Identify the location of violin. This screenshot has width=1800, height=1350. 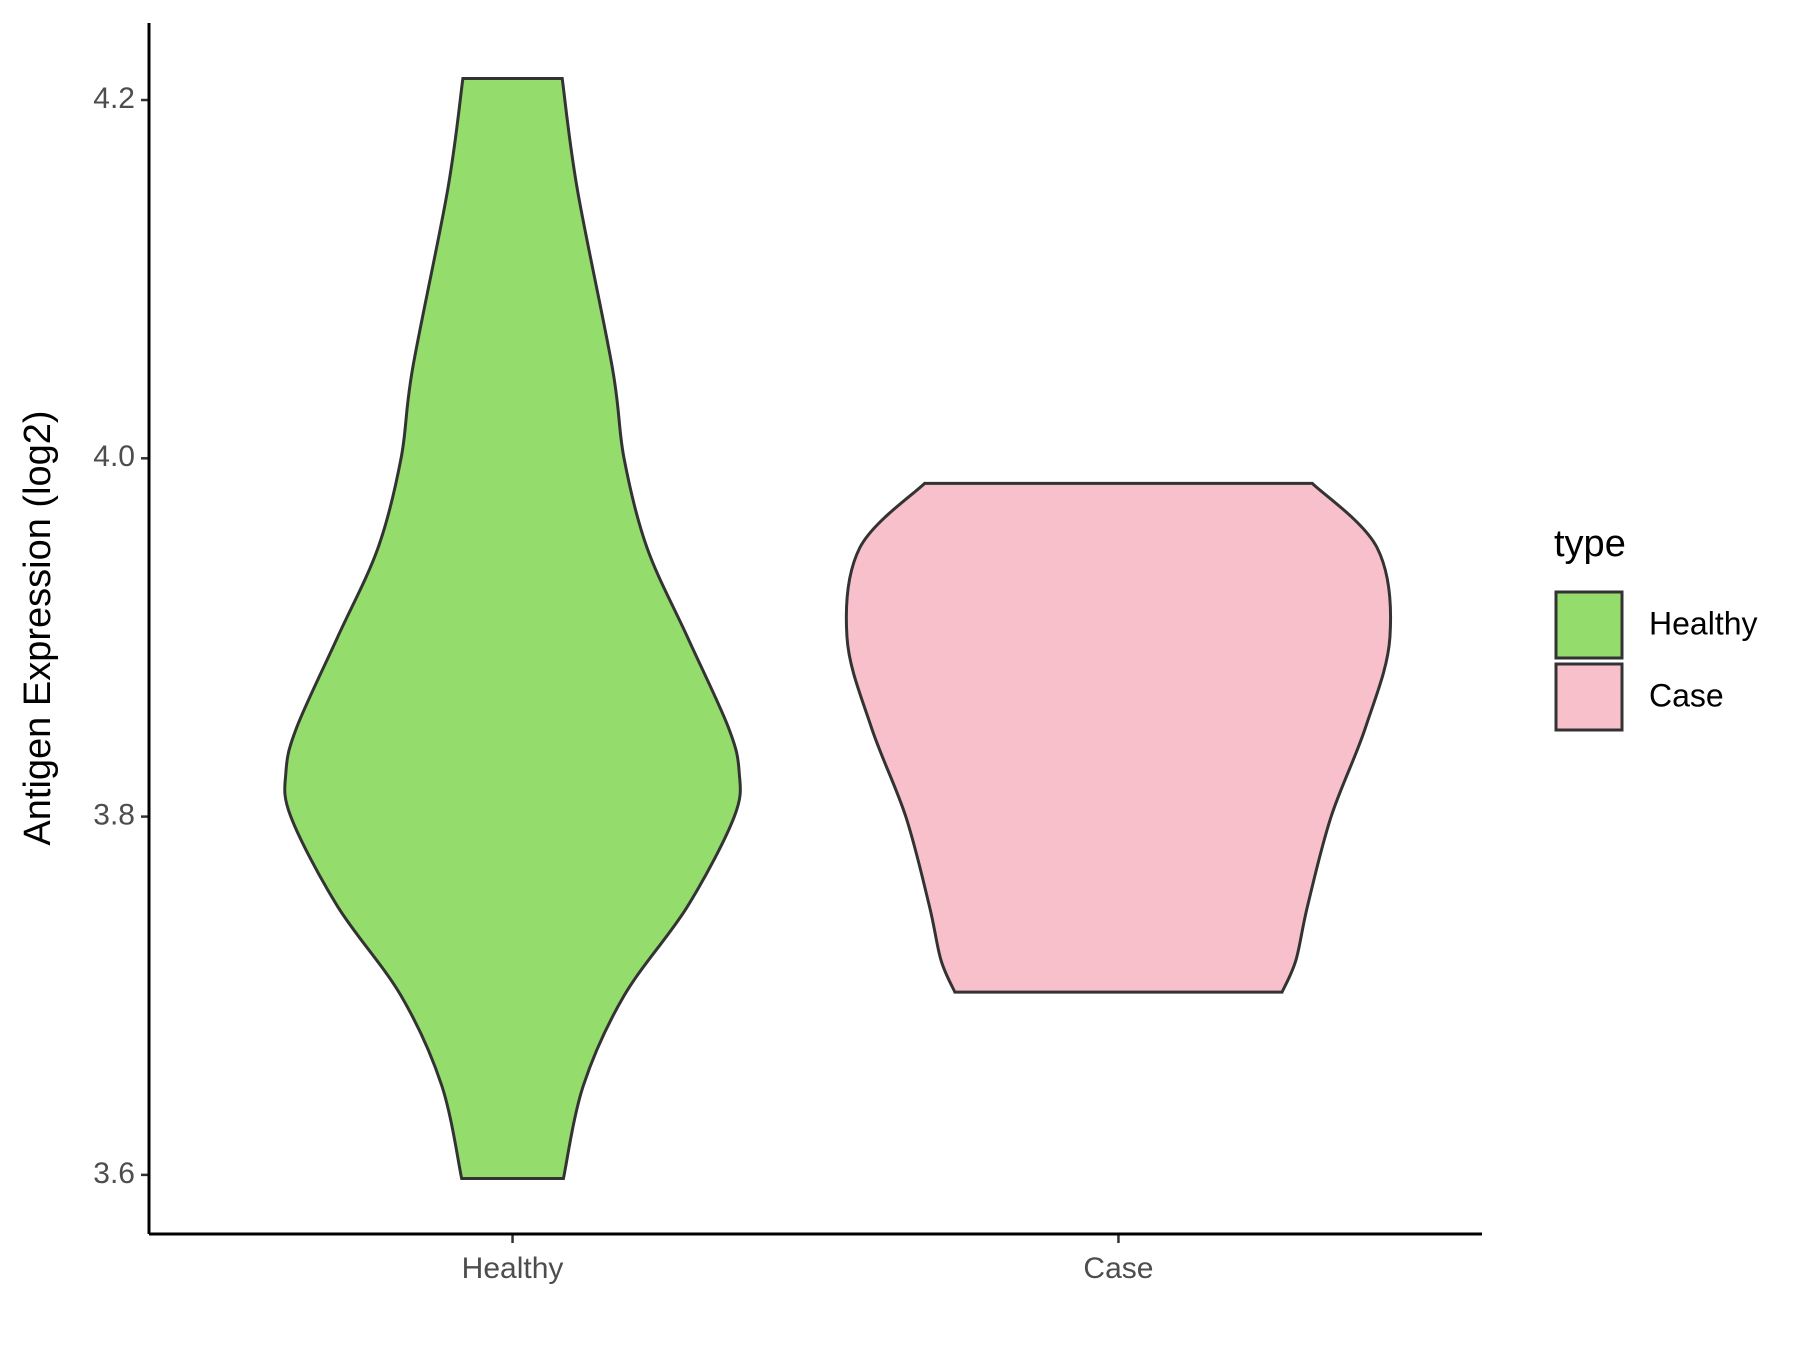
(1118, 737).